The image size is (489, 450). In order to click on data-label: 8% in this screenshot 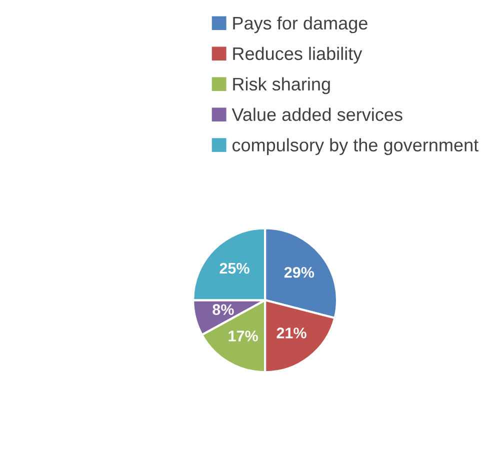, I will do `click(223, 309)`.